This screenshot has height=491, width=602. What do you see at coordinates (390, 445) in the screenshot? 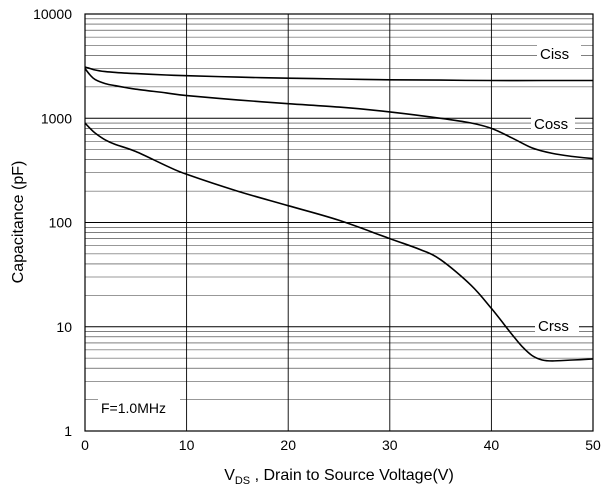
I see `x-tick-label: 30` at bounding box center [390, 445].